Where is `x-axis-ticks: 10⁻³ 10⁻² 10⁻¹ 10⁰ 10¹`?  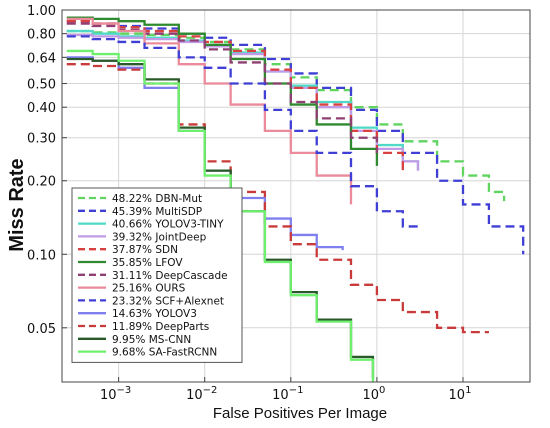
x-axis-ticks: 10⁻³ 10⁻² 10⁻¹ 10⁰ 10¹ is located at coordinates (285, 390).